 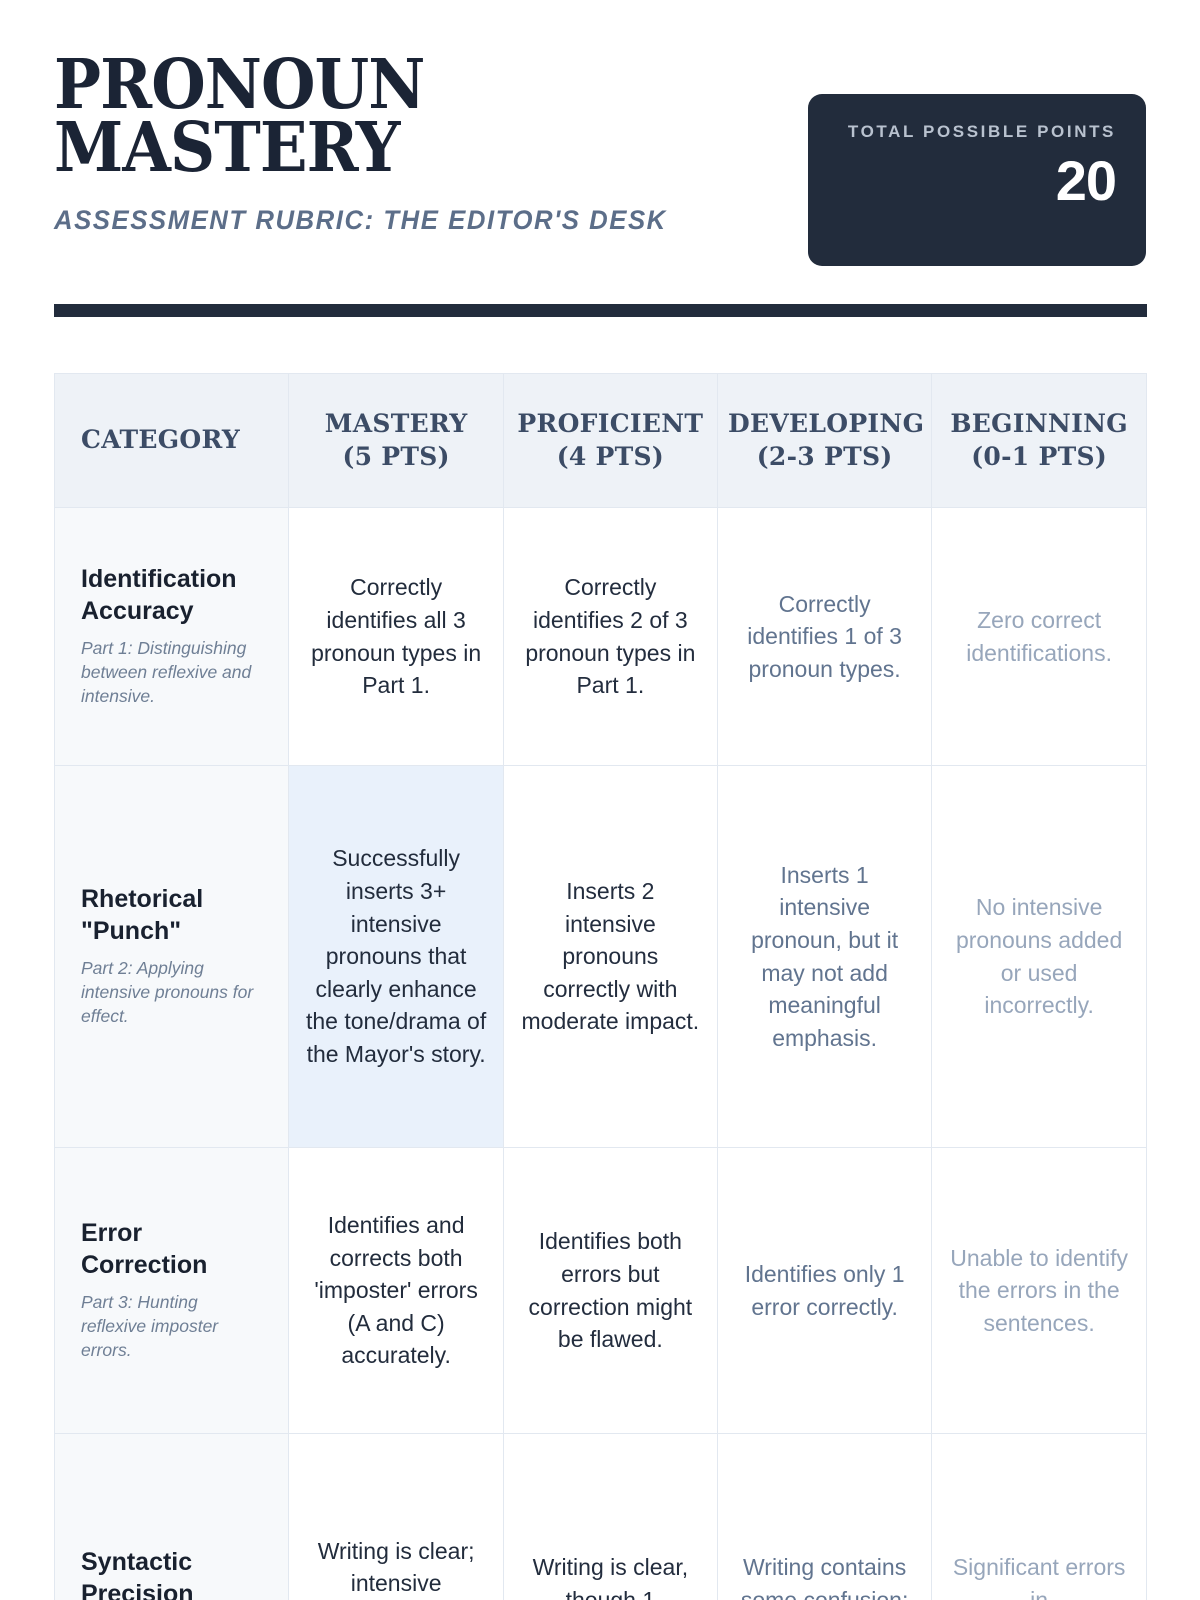 I want to click on column-header-category-name: CATEGORY, so click(x=160, y=440).